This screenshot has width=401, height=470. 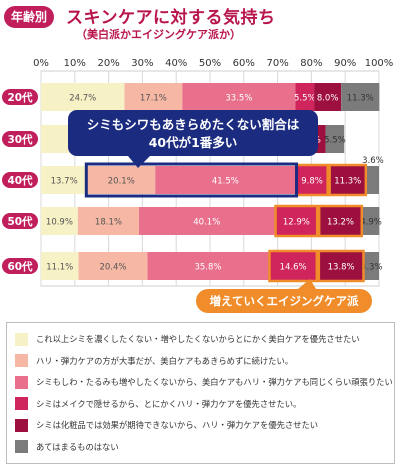 I want to click on legend-label: シミはメイクで隠せるから、とにかくハリ・弾力ケアを優先させたい。, so click(x=169, y=403).